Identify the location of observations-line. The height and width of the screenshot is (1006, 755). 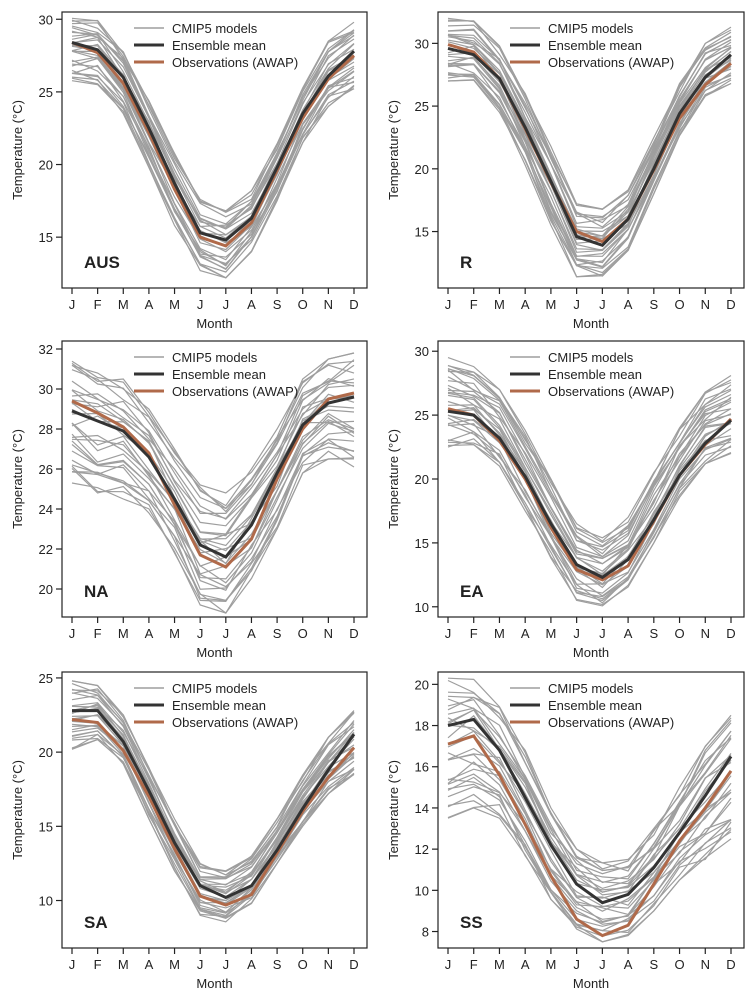
(590, 836).